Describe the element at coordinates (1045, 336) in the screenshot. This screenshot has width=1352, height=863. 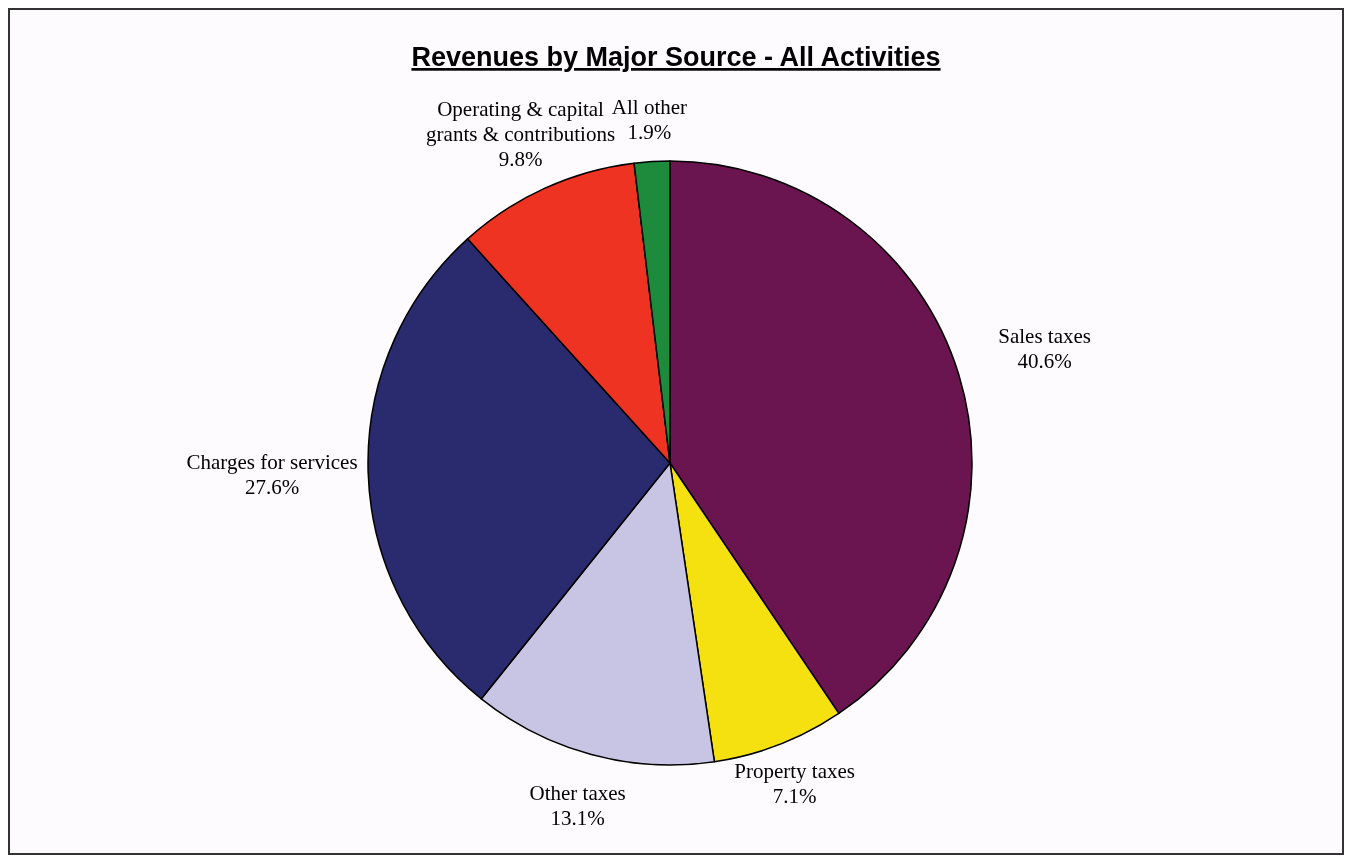
I see `slice-label: Sales taxes` at that location.